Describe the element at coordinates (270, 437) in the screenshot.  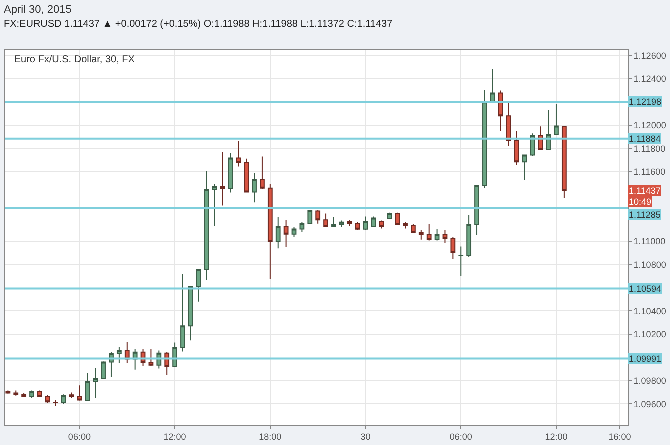
I see `x-tick-label: 18:00` at that location.